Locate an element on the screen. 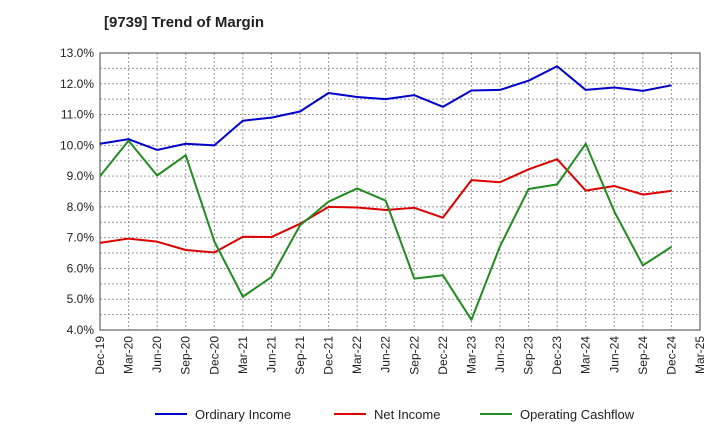 The image size is (720, 440). x-tick-label: Sep-20 is located at coordinates (186, 355).